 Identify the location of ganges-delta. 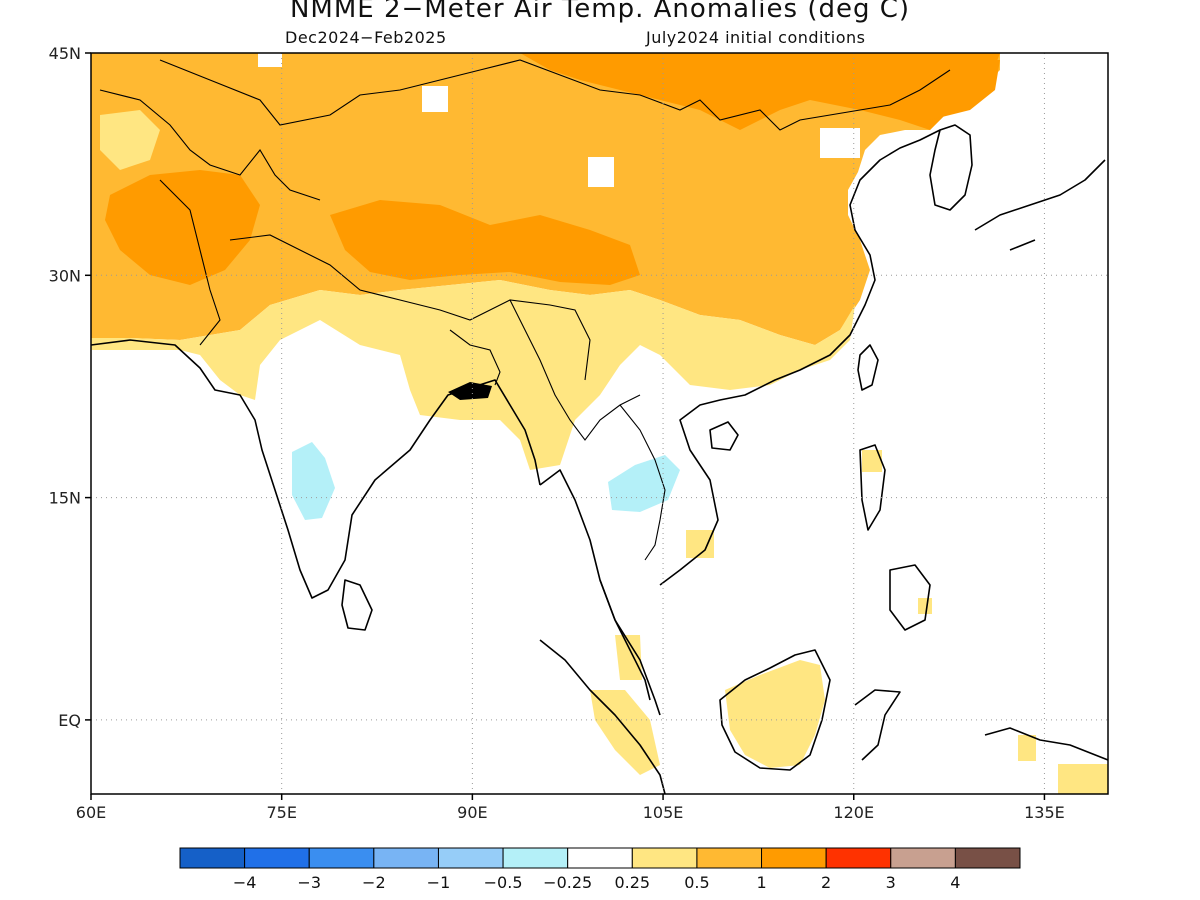
(470, 391).